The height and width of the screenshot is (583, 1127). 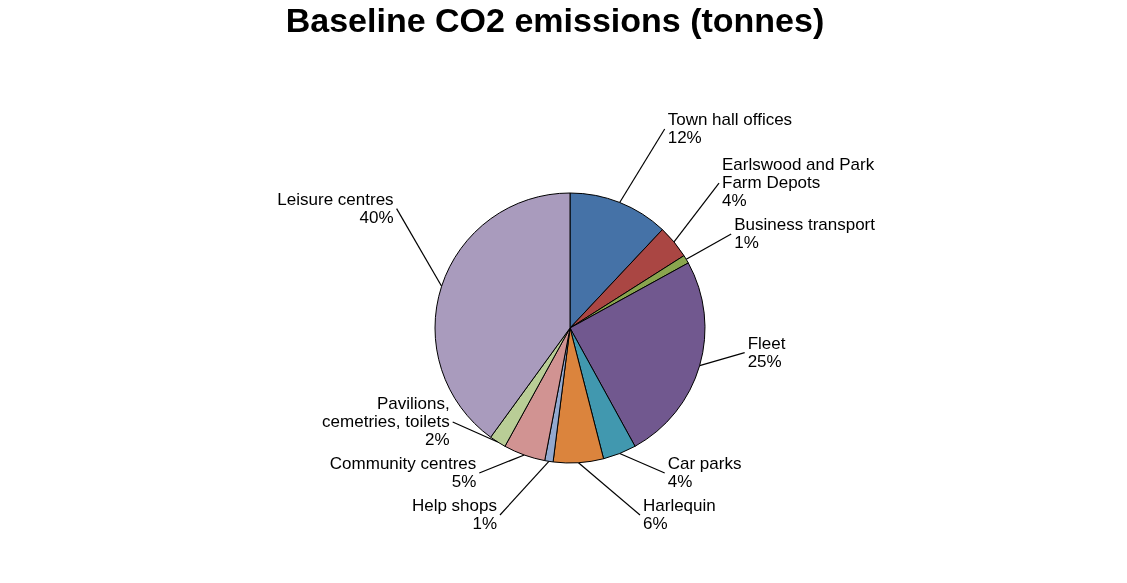 I want to click on chart-title: Baseline CO2 emissions (tonnes), so click(x=555, y=20).